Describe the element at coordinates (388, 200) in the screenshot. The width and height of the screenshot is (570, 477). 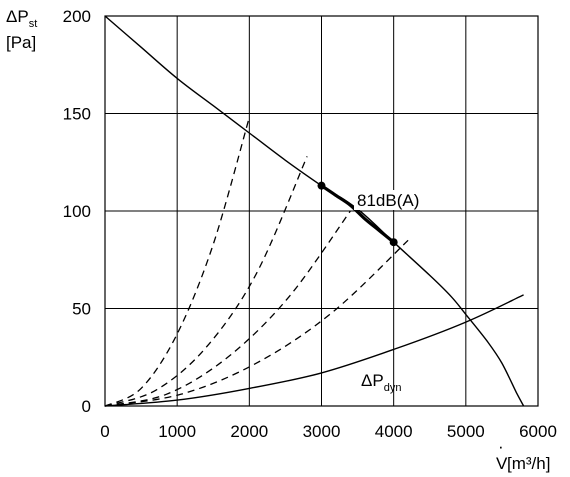
I see `sound-level-label: 81dB(A)` at that location.